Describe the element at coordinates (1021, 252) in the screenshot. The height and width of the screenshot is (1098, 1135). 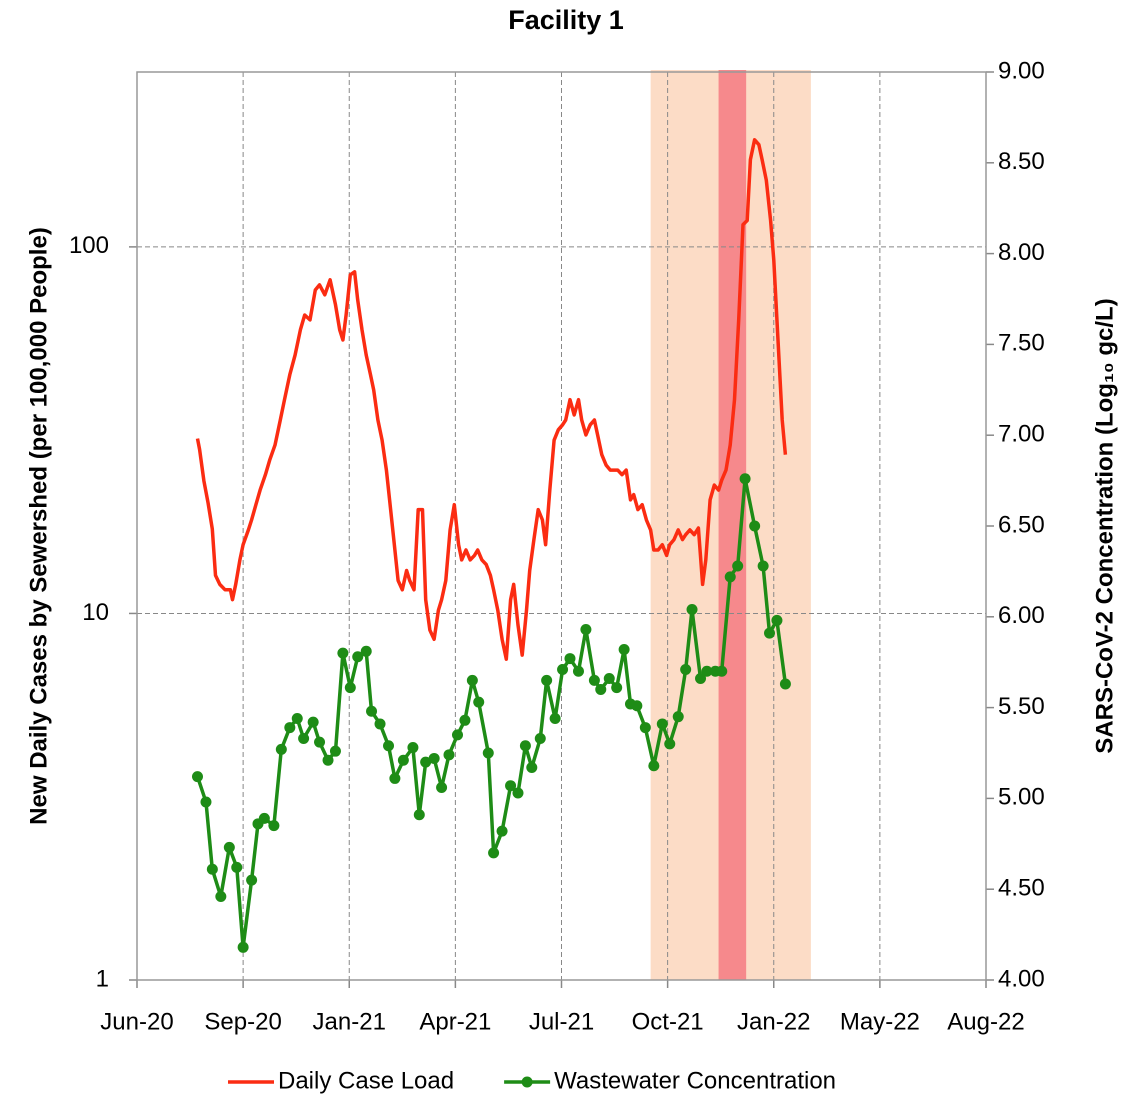
I see `y2-tick-label: 8.00` at that location.